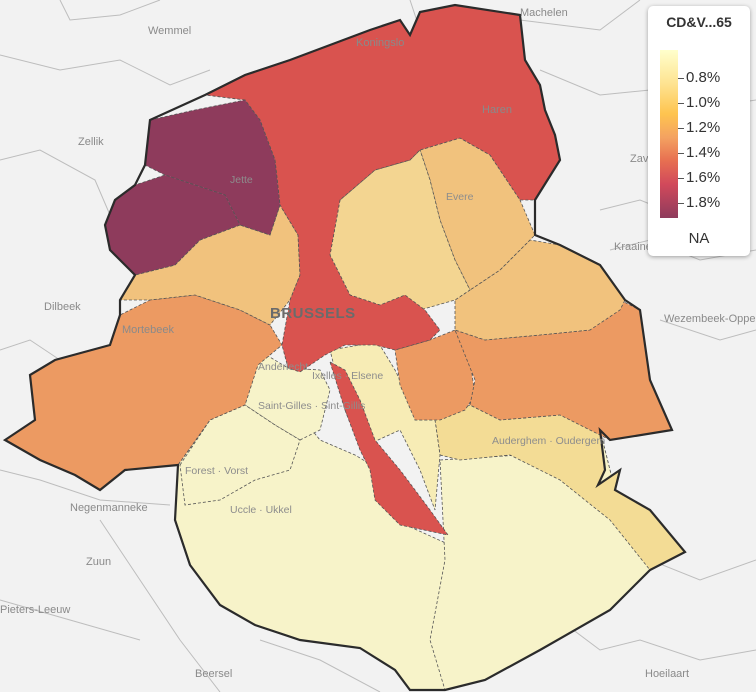 This screenshot has width=756, height=692. Describe the element at coordinates (548, 441) in the screenshot. I see `muni-label-auderghem: Auderghem · Oudergem` at that location.